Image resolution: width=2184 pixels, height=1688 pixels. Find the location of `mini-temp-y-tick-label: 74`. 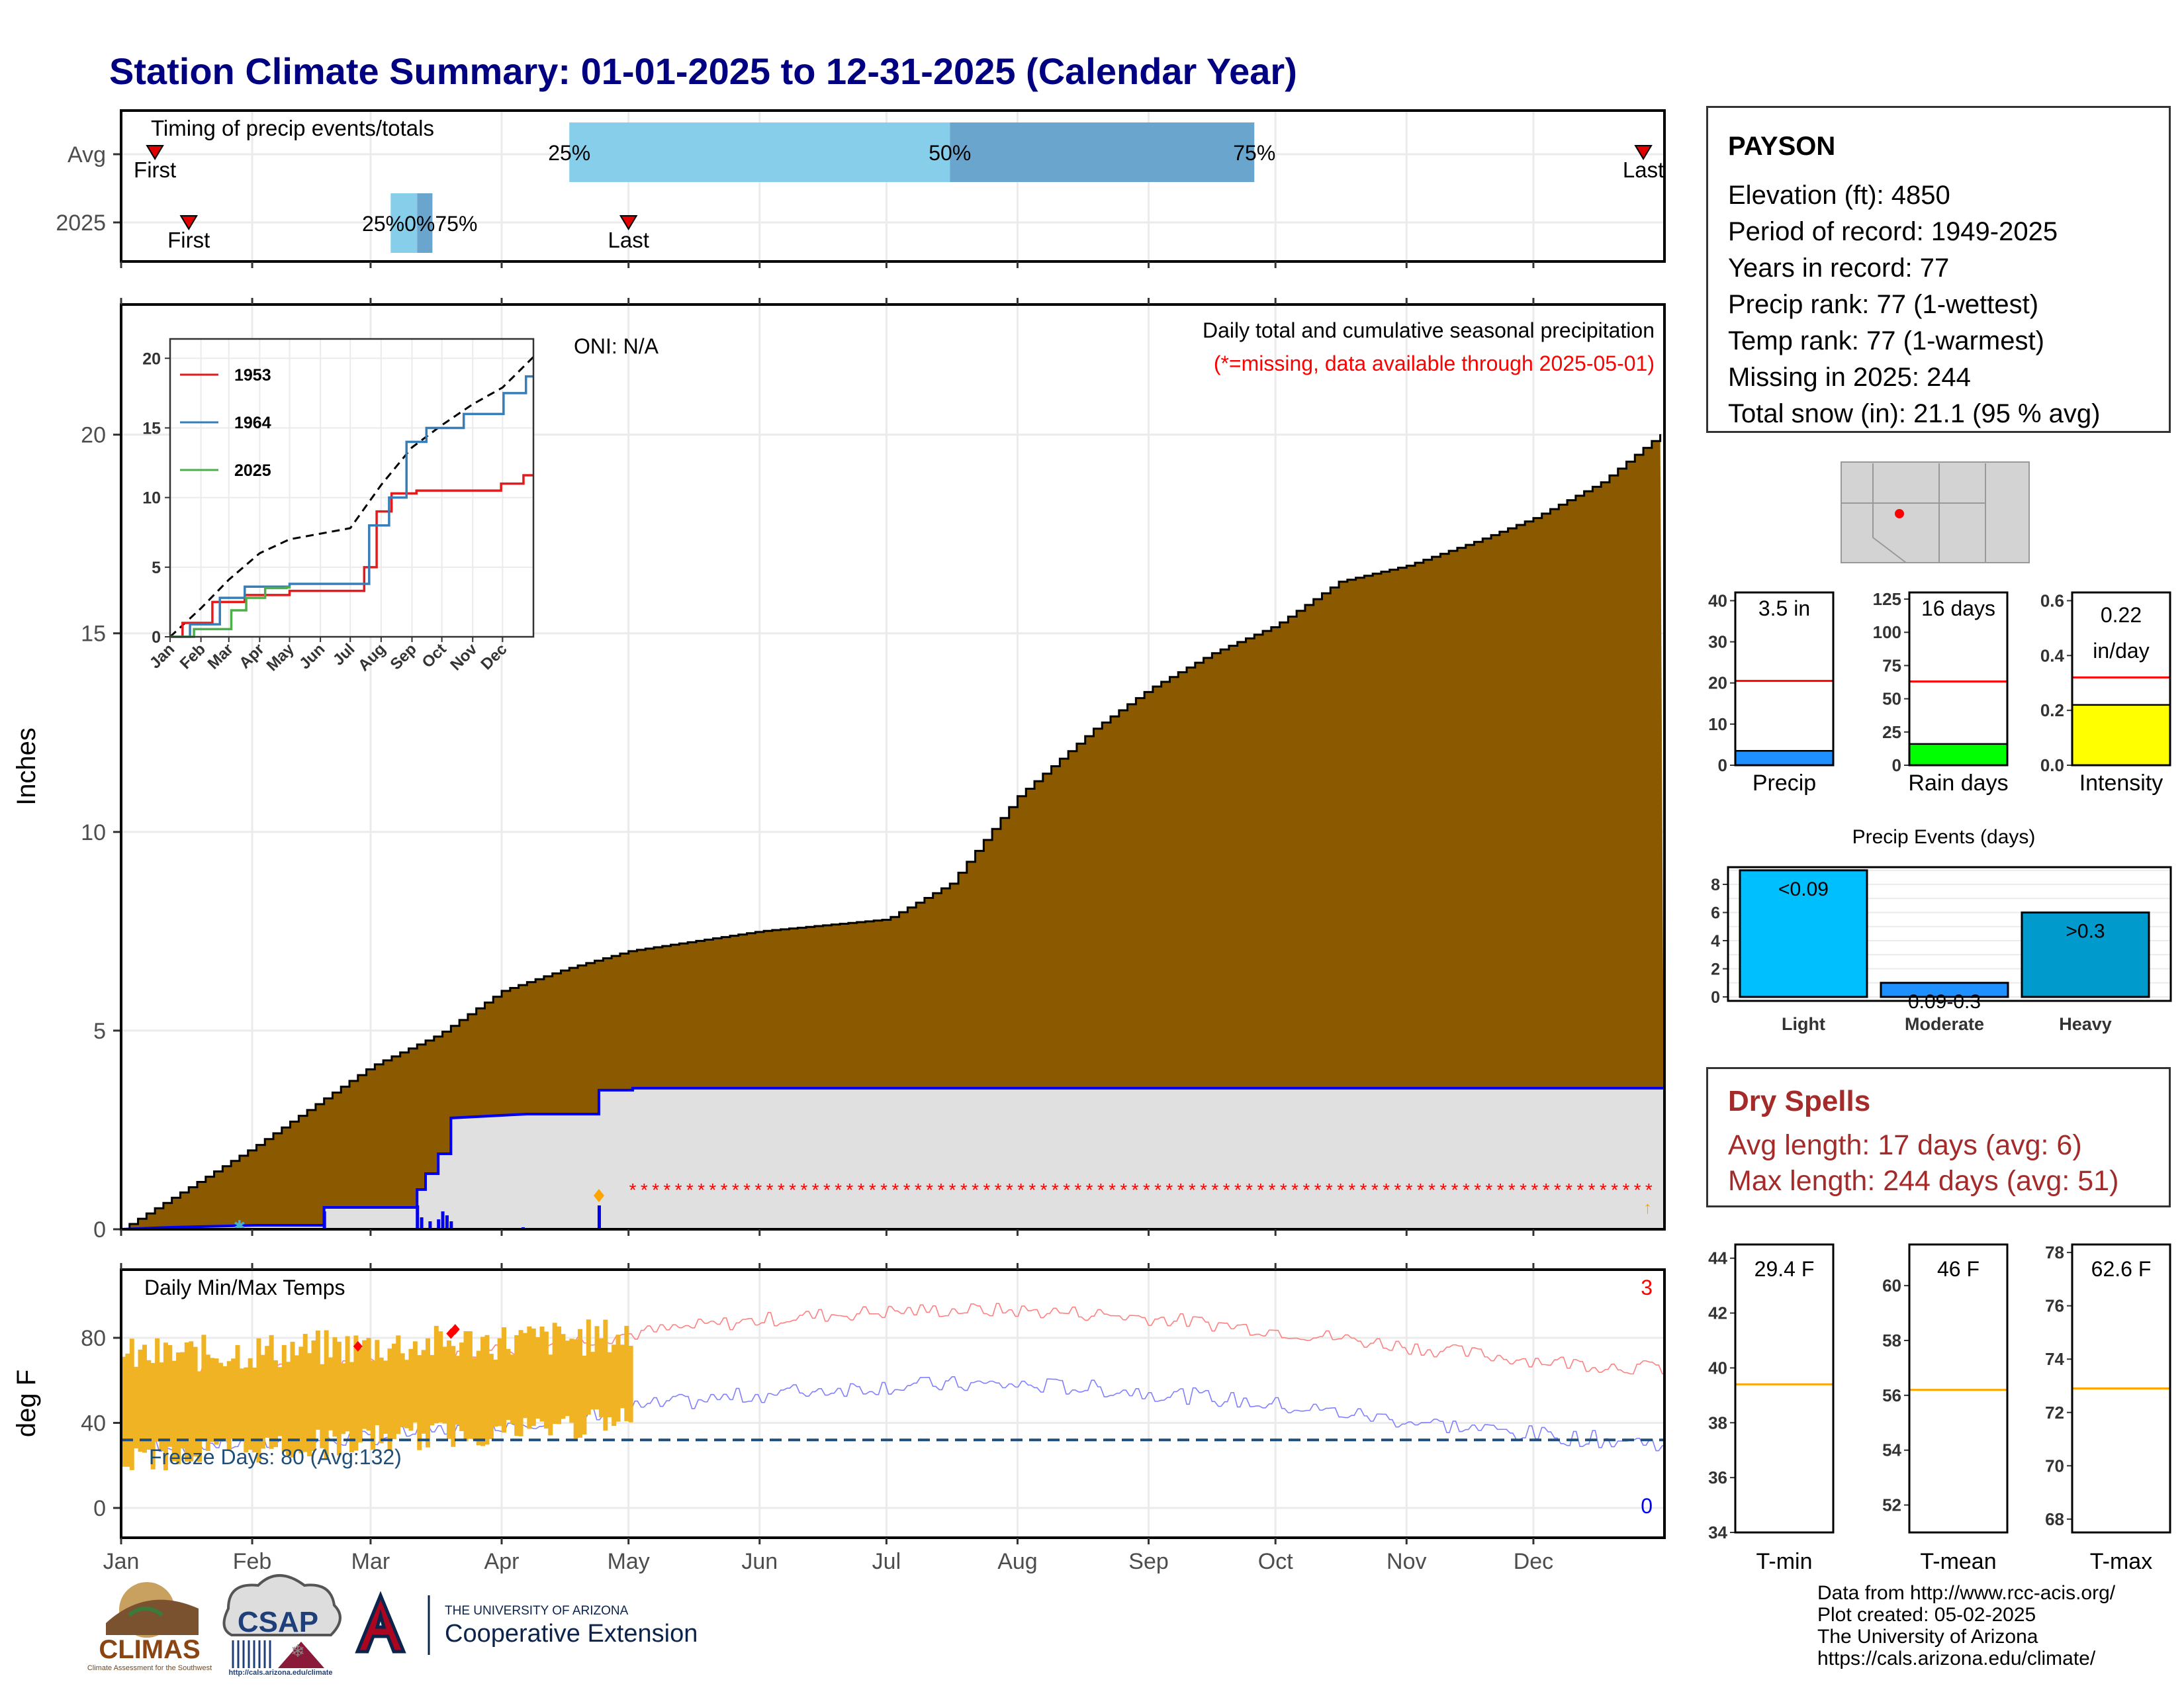

mini-temp-y-tick-label: 74 is located at coordinates (2054, 1359).